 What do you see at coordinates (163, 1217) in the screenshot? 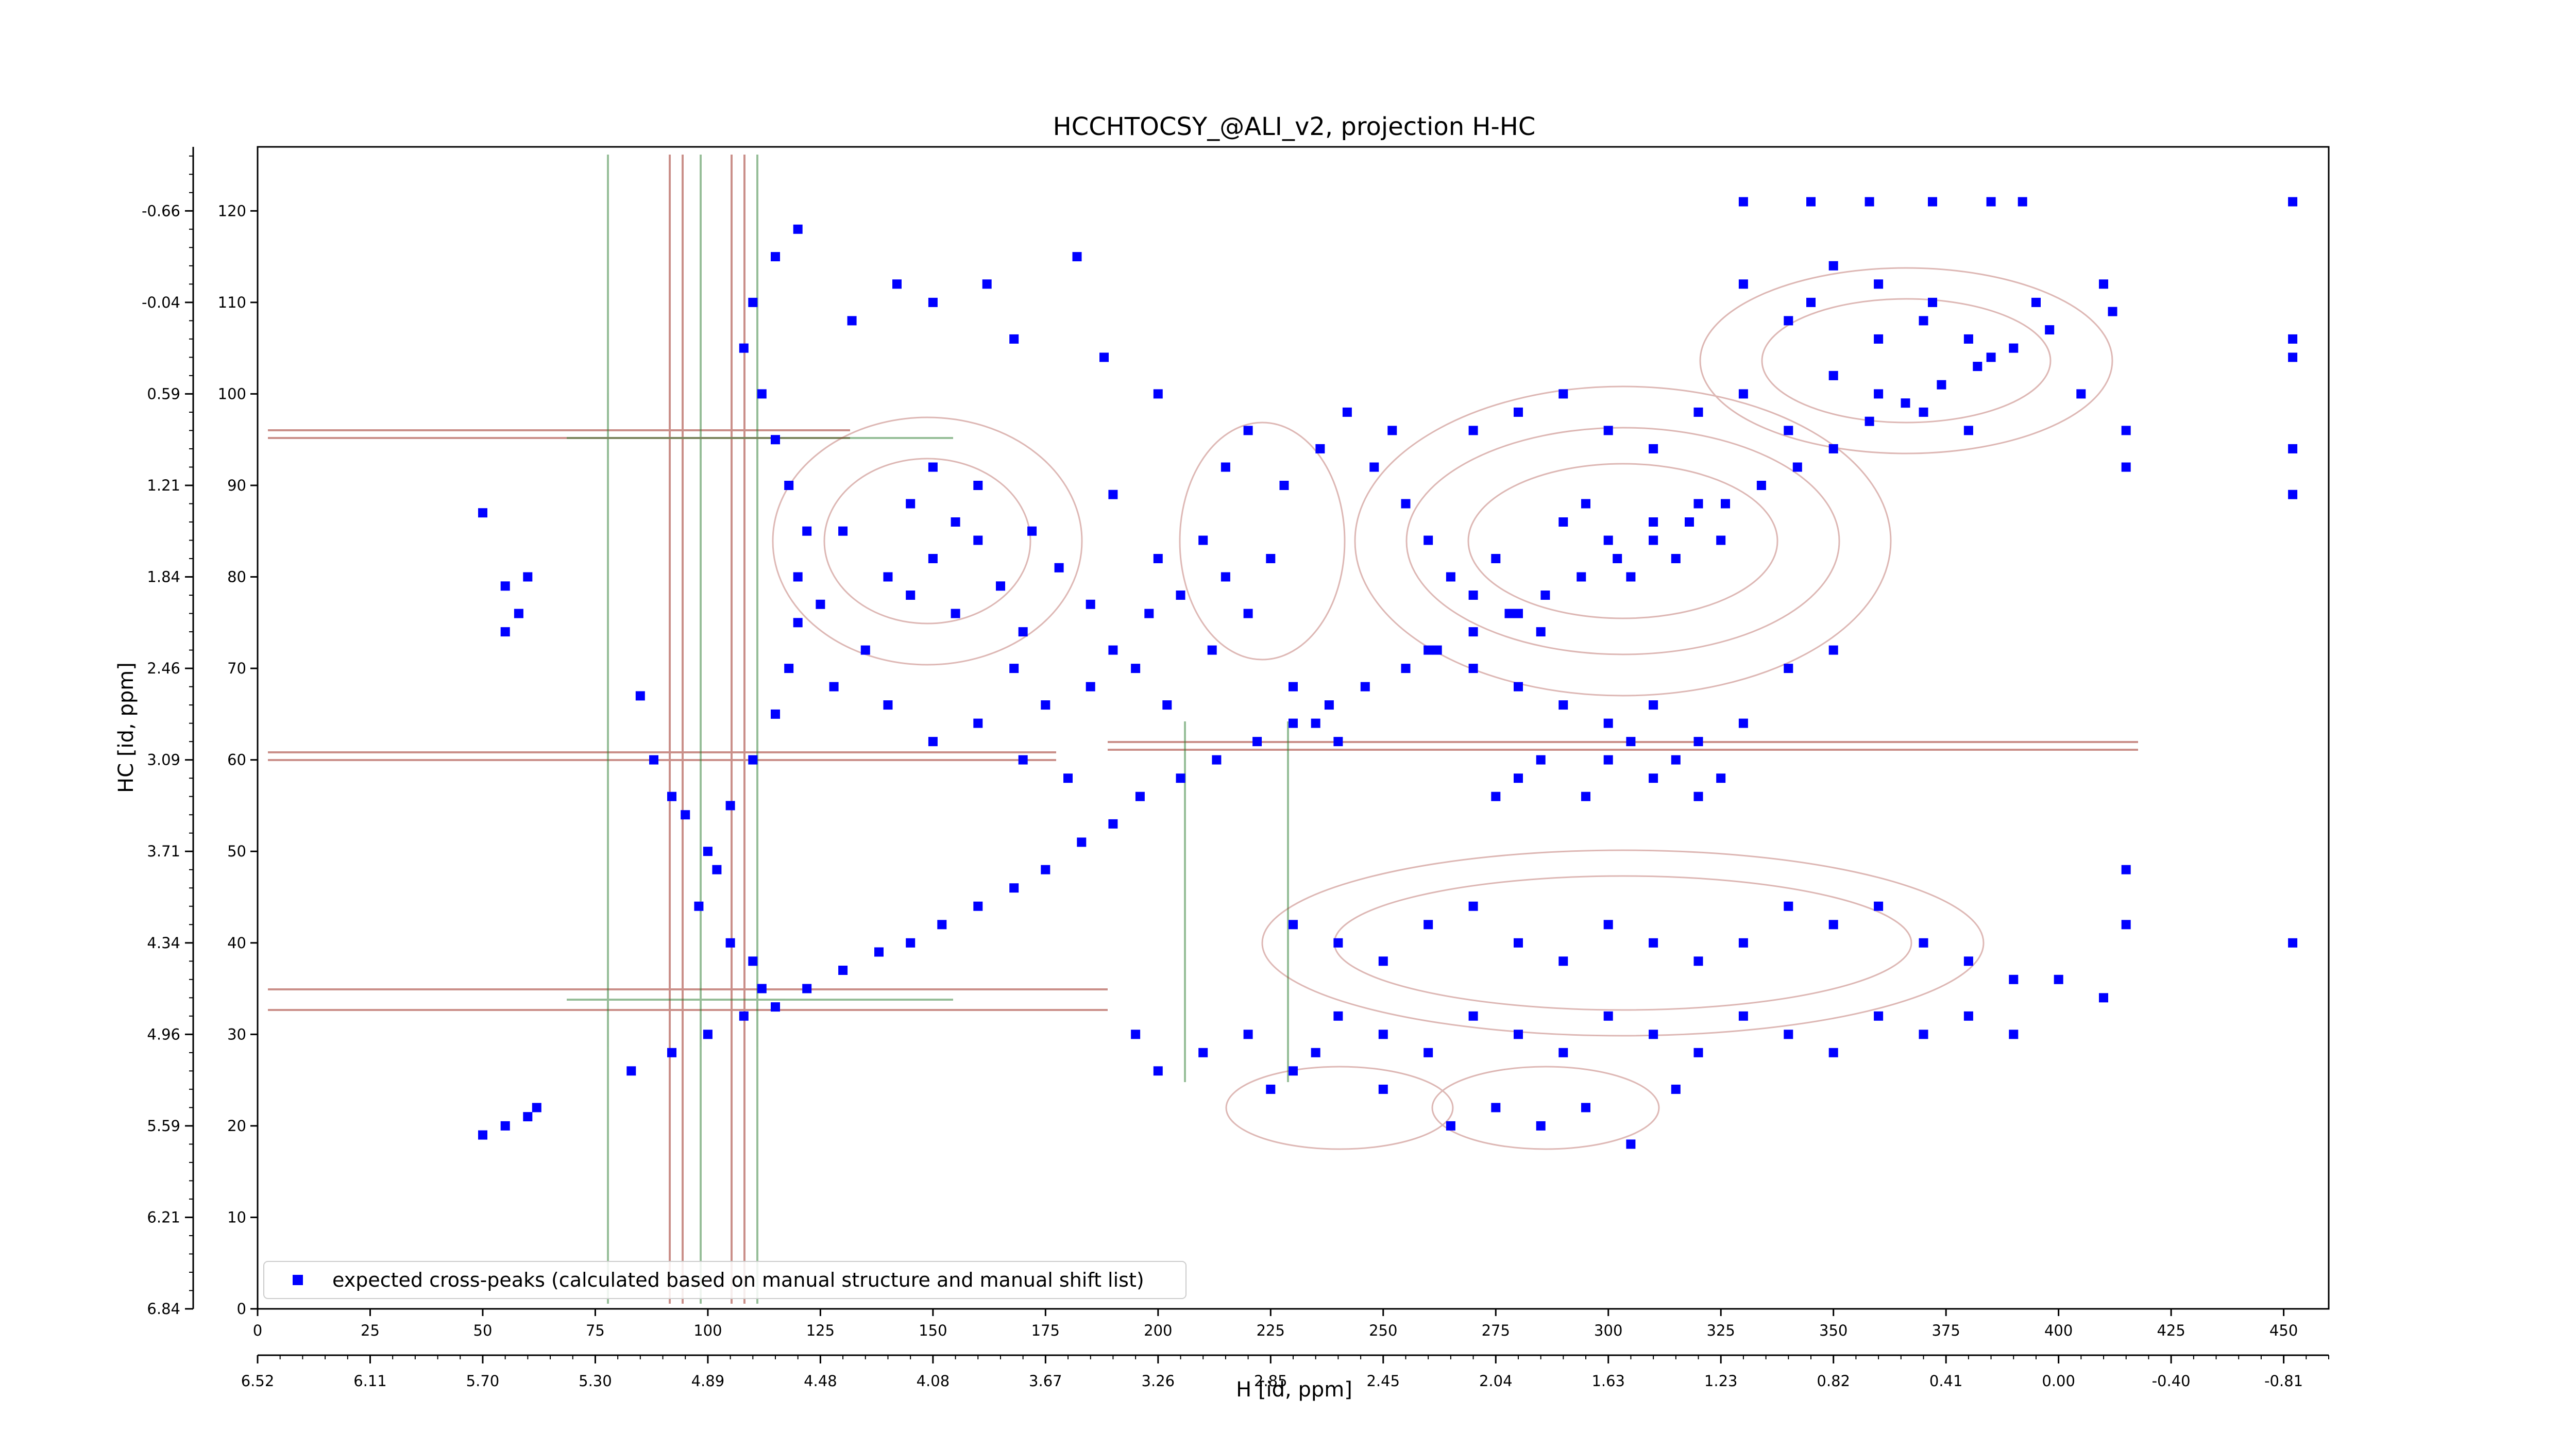
I see `y-ppm-tick-label: 6.21` at bounding box center [163, 1217].